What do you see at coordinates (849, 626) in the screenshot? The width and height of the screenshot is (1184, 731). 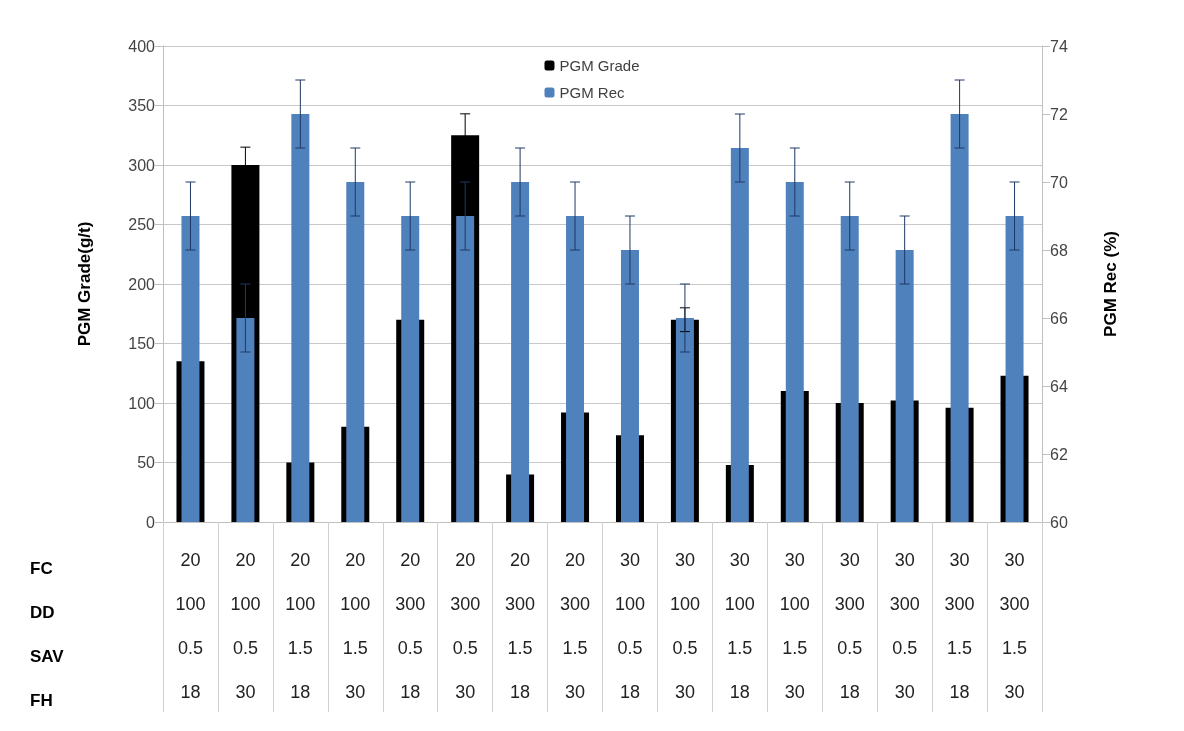 I see `category-label: 30 300 0.5 18` at bounding box center [849, 626].